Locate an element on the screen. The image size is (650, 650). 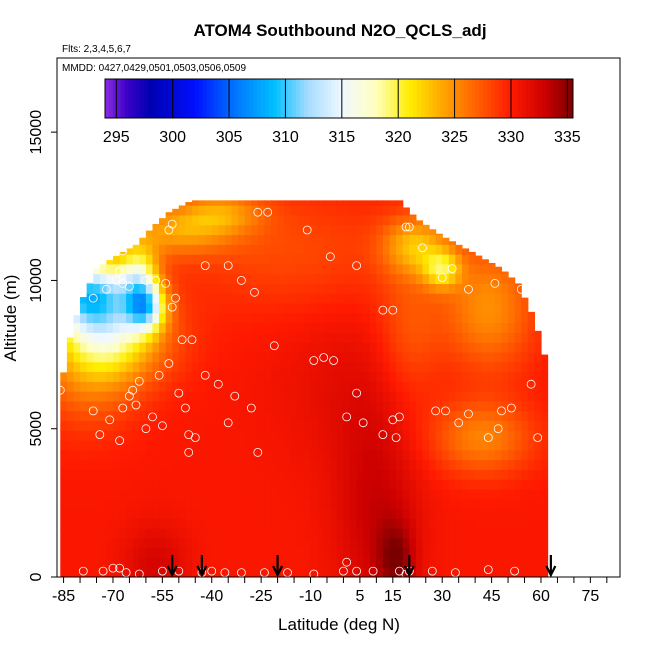
colorbar: 295 300 305 310 315 320 325 330 335 is located at coordinates (342, 112).